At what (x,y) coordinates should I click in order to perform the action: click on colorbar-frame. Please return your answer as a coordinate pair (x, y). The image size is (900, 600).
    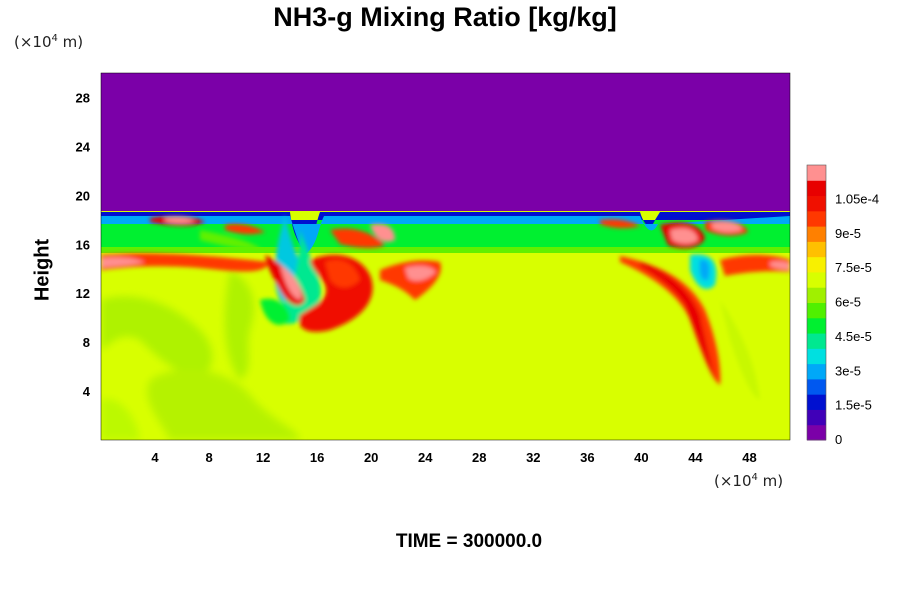
    Looking at the image, I should click on (816, 302).